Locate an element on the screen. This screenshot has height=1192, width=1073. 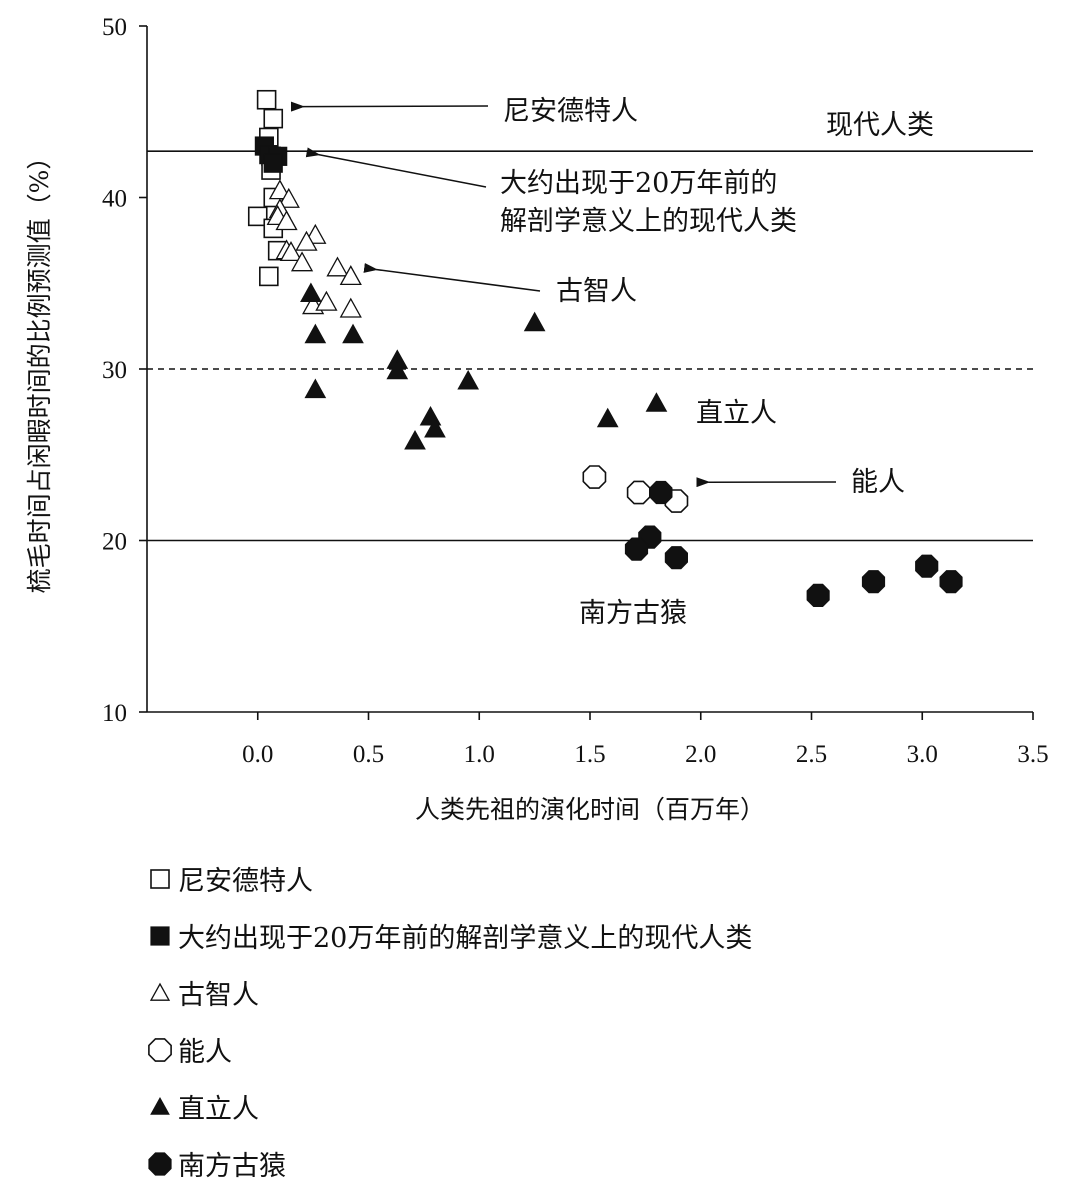
x-tick-label: 3.0 is located at coordinates (922, 754).